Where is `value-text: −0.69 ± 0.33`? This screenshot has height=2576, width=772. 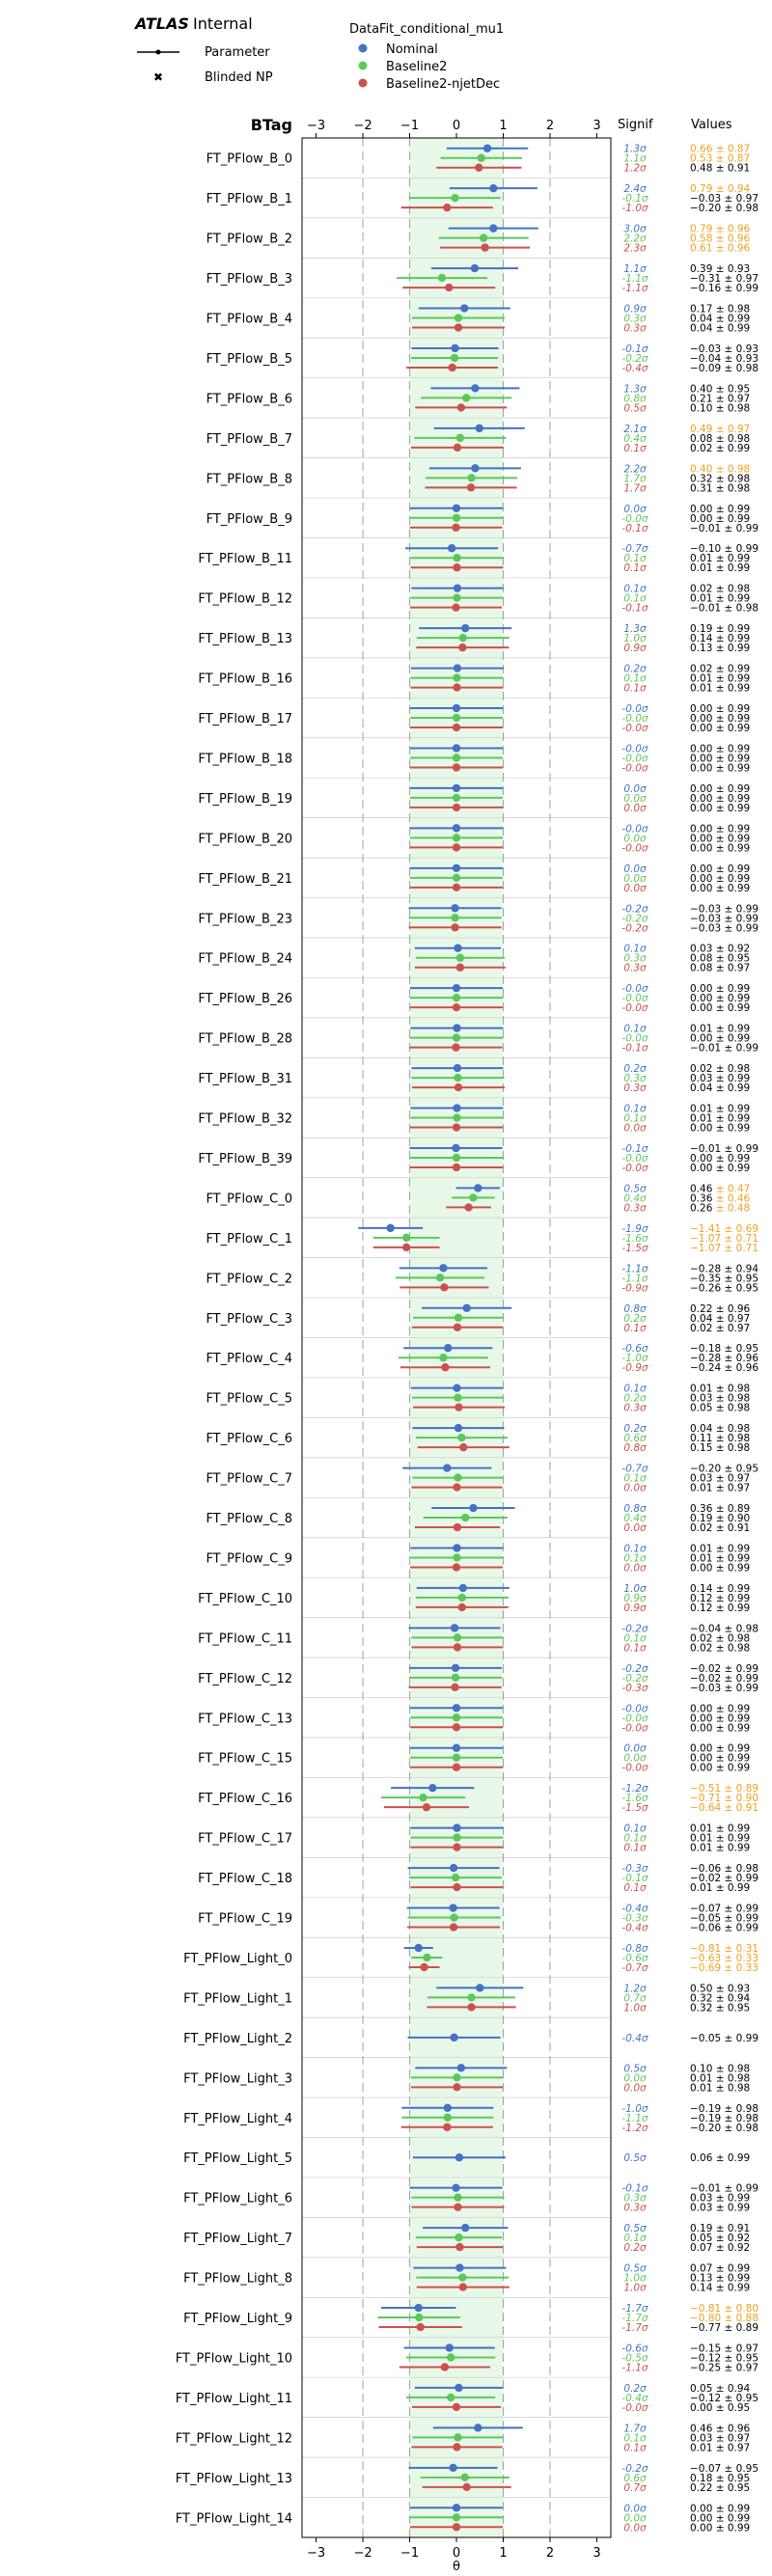
value-text: −0.69 ± 0.33 is located at coordinates (724, 1968).